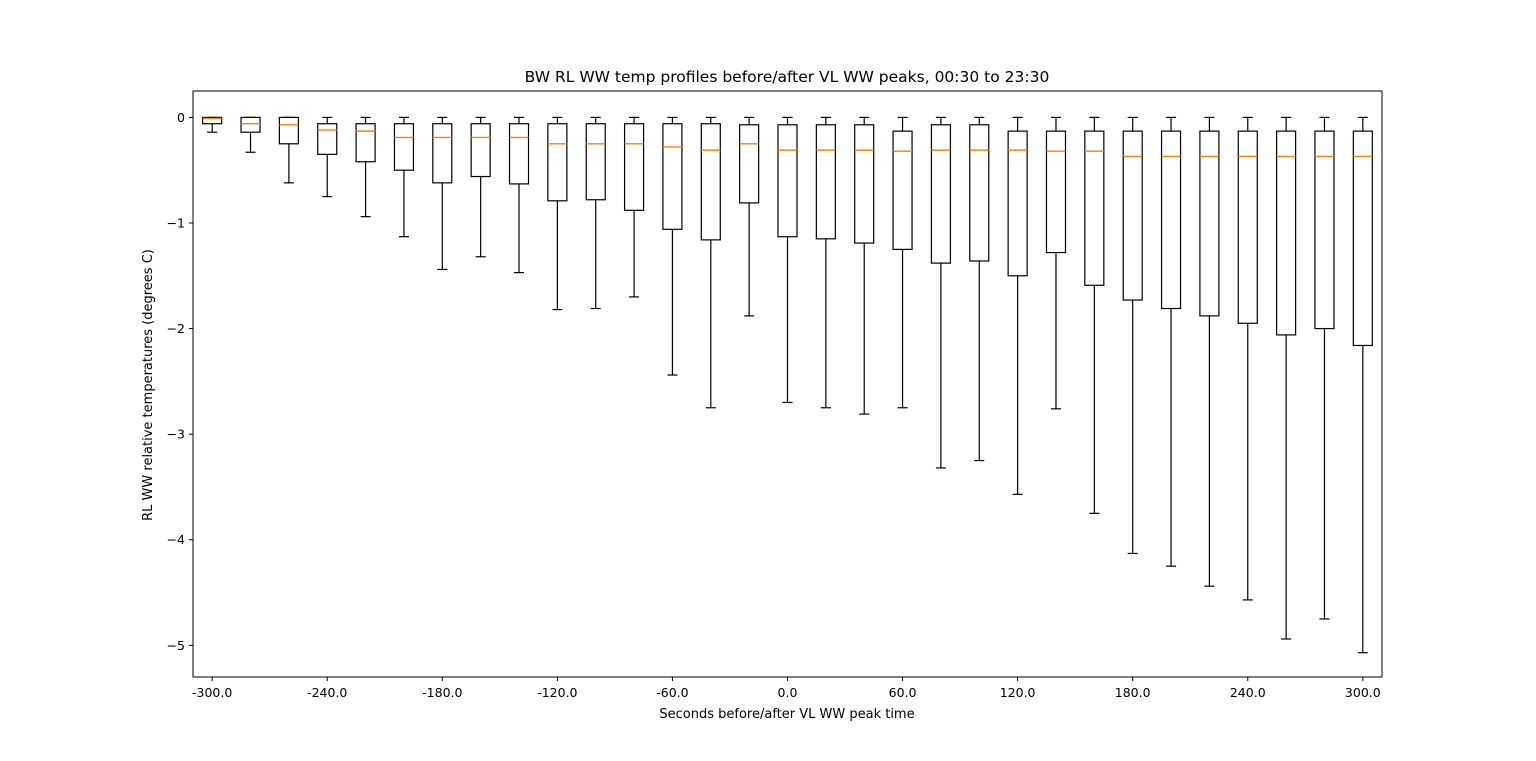  What do you see at coordinates (176, 539) in the screenshot?
I see `y-tick-label: −4` at bounding box center [176, 539].